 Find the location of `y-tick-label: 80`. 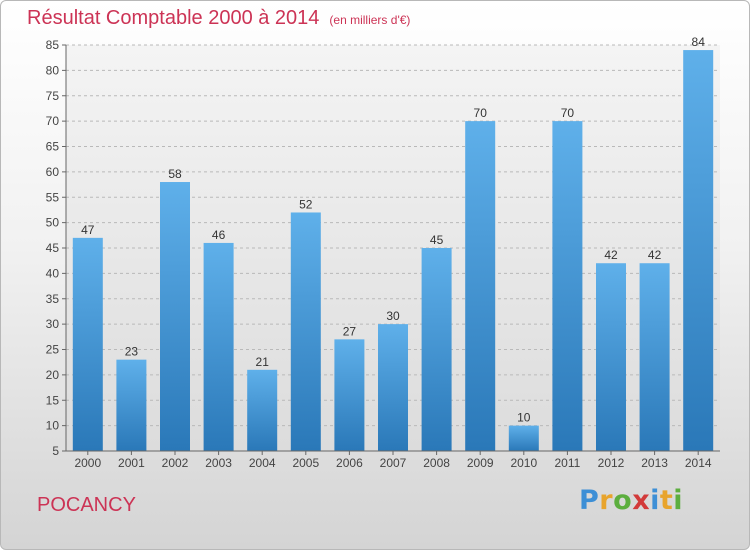

y-tick-label: 80 is located at coordinates (53, 70).